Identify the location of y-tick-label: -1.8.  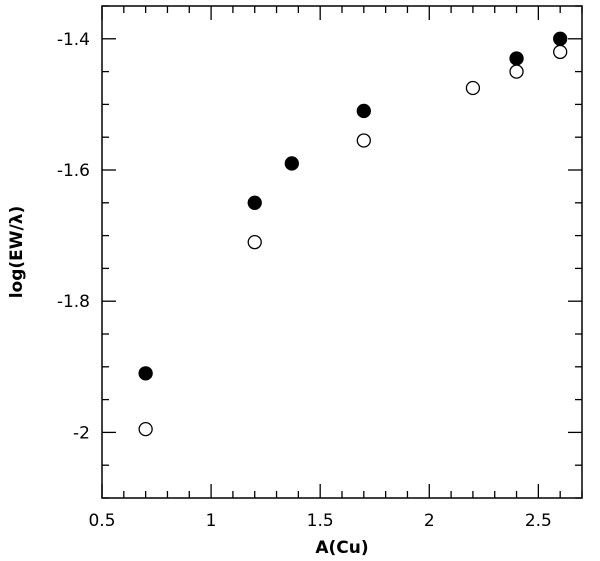
(73, 302).